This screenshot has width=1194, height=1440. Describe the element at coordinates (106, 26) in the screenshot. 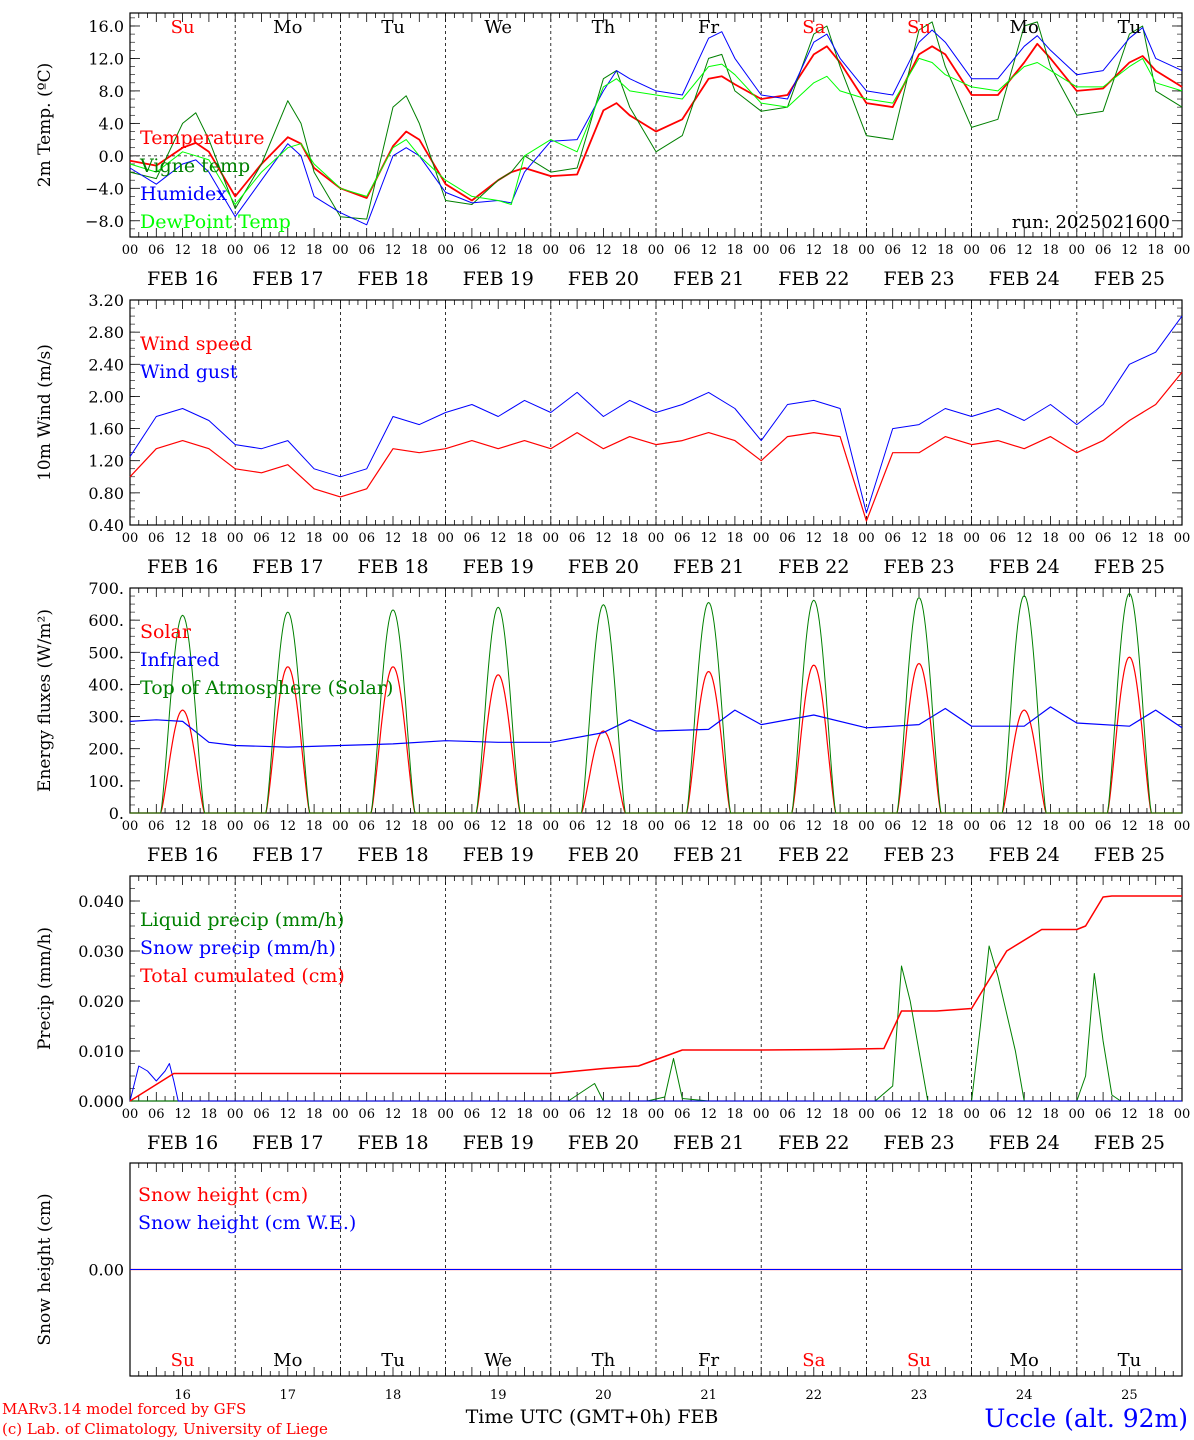

I see `y-tick-label: 16.0` at that location.